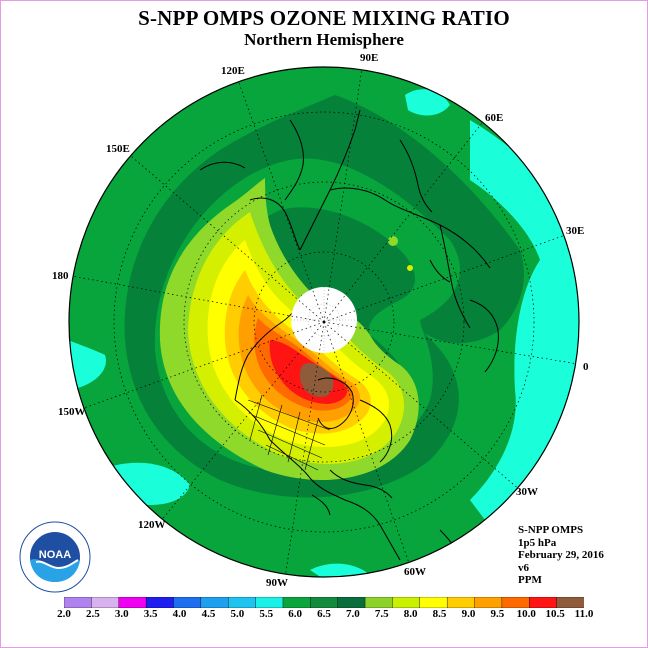 This screenshot has height=648, width=648. I want to click on lon-label-120w: 120W, so click(152, 525).